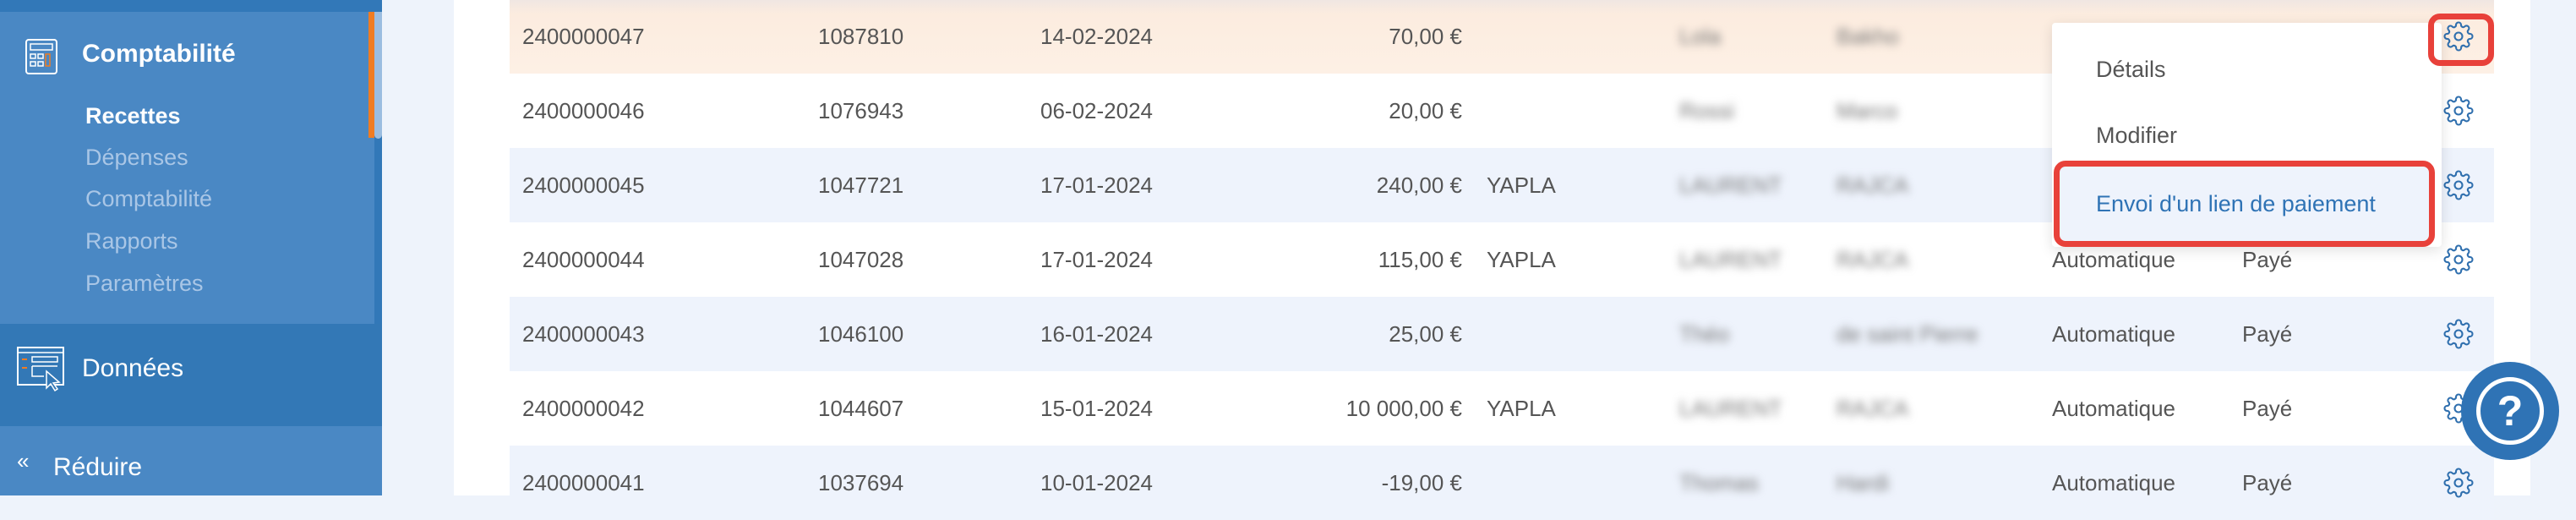  I want to click on cell-first-name: Rossi, so click(1707, 110).